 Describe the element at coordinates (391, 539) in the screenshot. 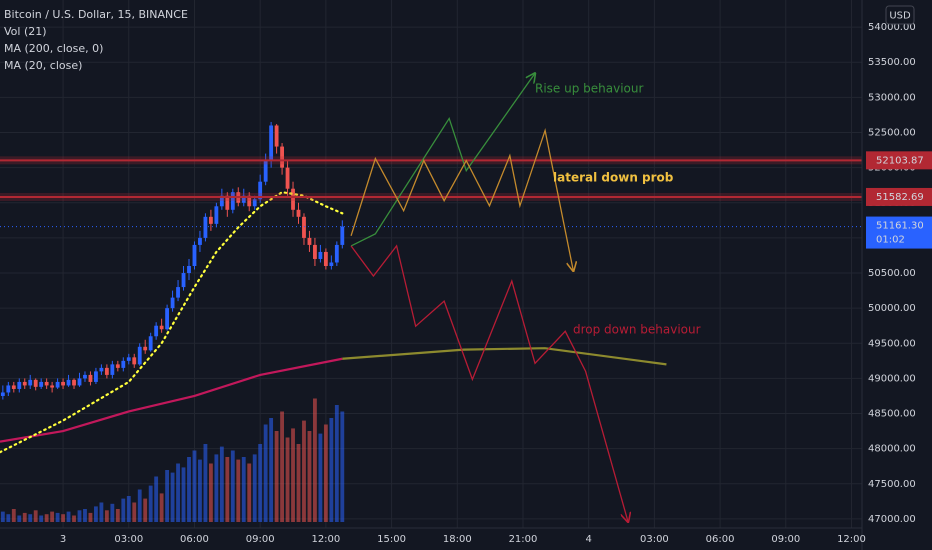

I see `x-tick-label: 15:00` at that location.